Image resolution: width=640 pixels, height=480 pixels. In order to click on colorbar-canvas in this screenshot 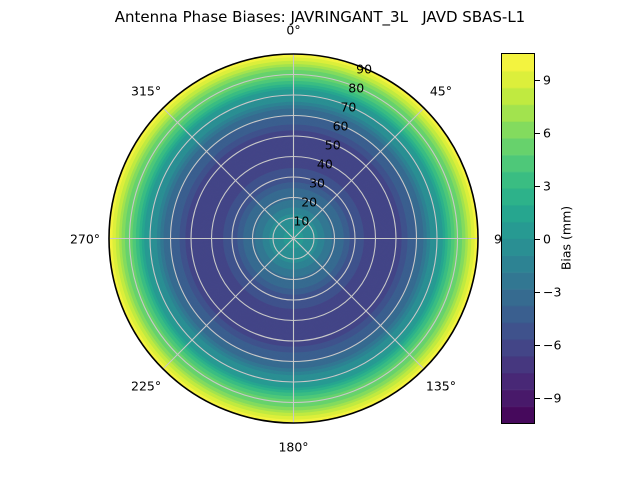, I will do `click(518, 238)`.